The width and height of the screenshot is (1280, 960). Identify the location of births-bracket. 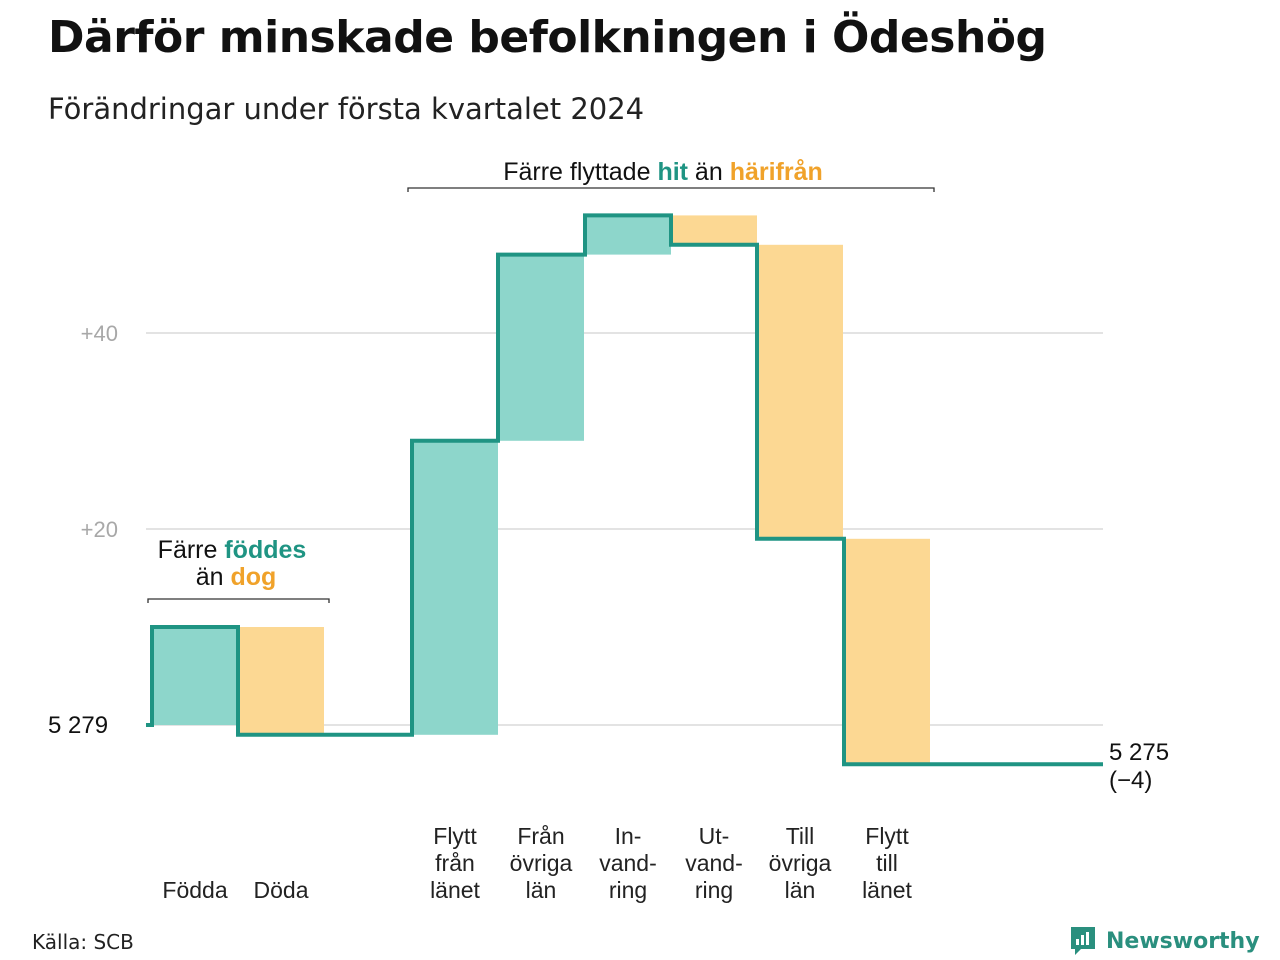
(238, 600).